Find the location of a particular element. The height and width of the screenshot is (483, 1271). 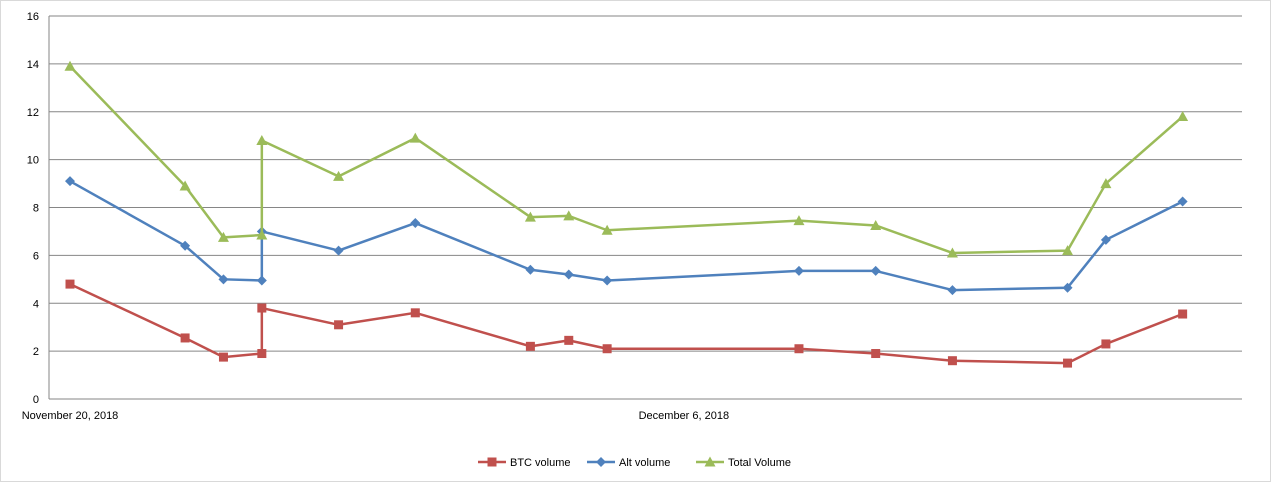

legend-label-btc-volume: BTC volume is located at coordinates (540, 463).